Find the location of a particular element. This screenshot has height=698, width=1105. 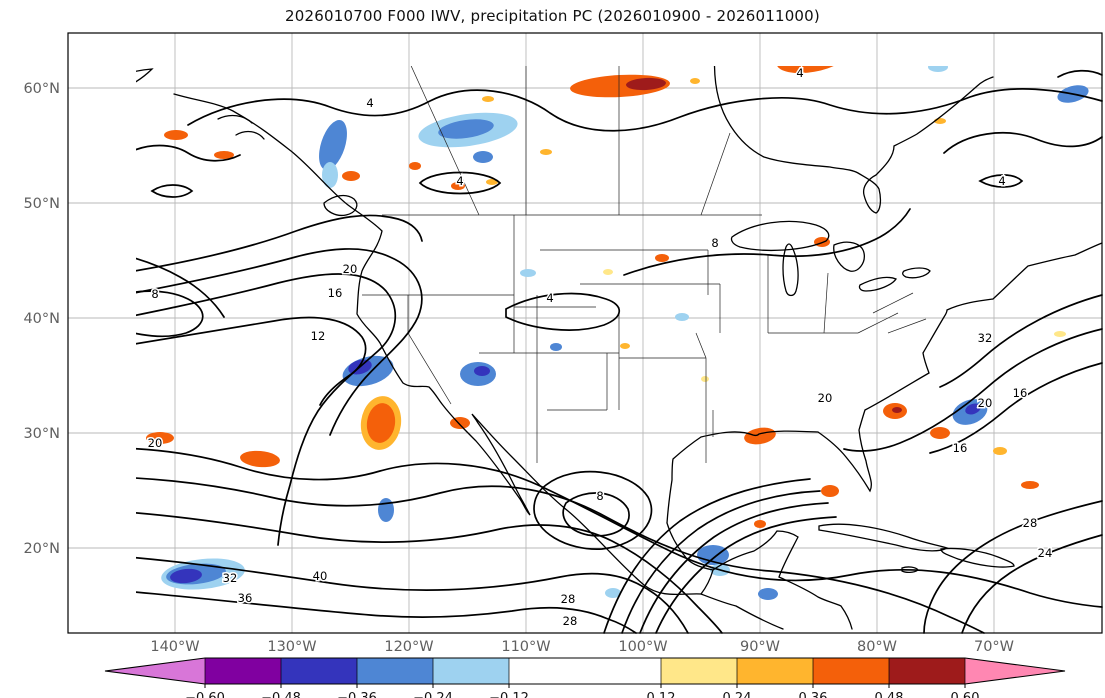

colorbar-tick-label: −0.24 is located at coordinates (433, 694).